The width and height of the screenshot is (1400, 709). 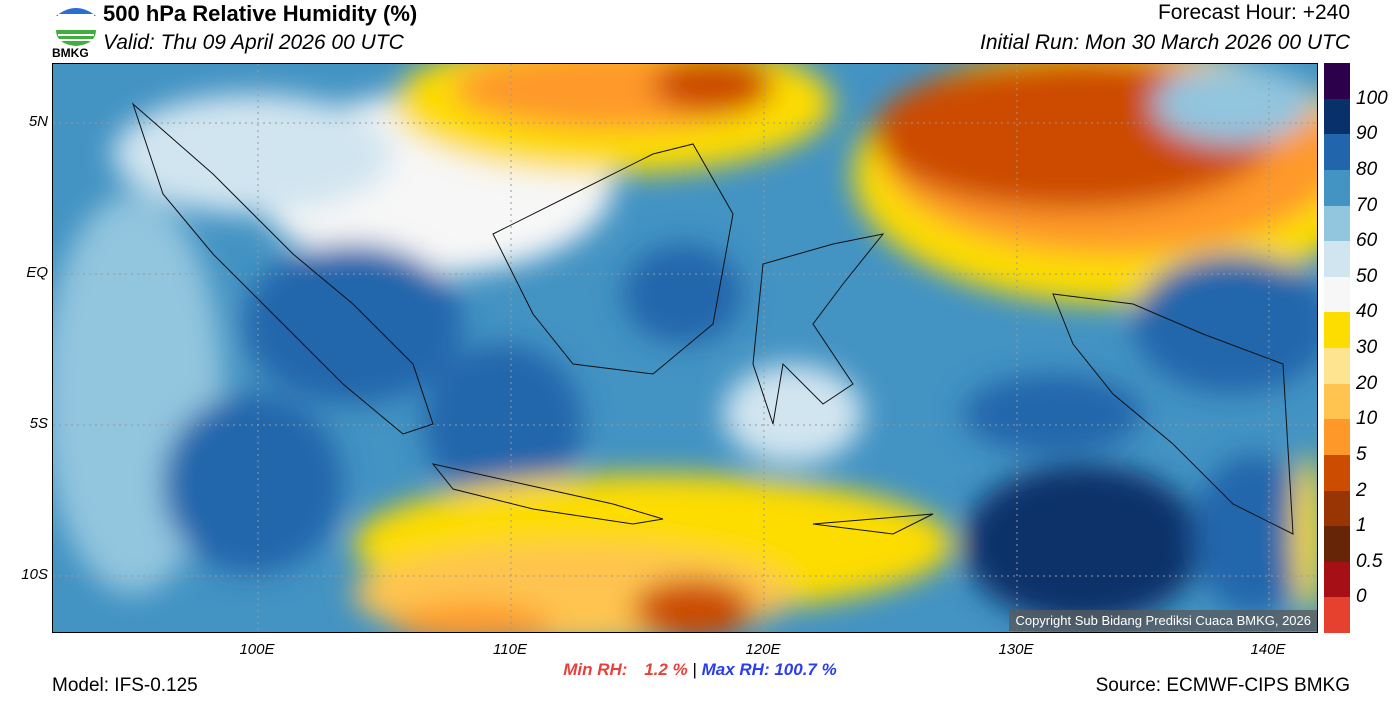 I want to click on coastline-timor, so click(x=873, y=524).